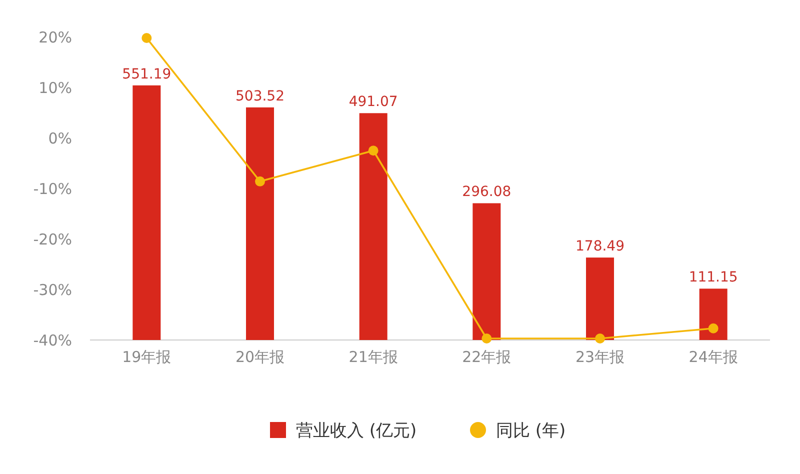 The width and height of the screenshot is (800, 474). What do you see at coordinates (531, 430) in the screenshot?
I see `legend-label: 同比 (年)` at bounding box center [531, 430].